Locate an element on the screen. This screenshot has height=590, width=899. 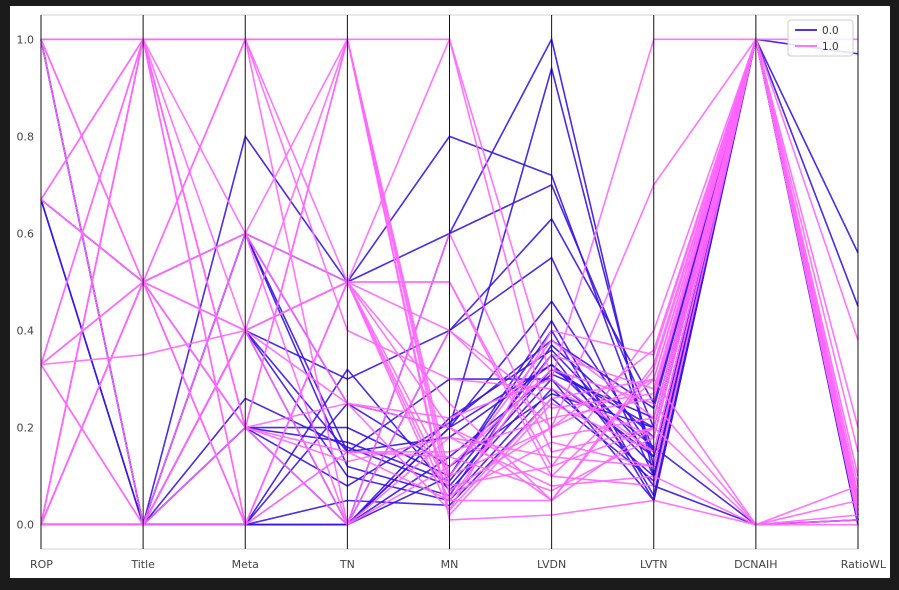
axis-label-mn: MN is located at coordinates (450, 564).